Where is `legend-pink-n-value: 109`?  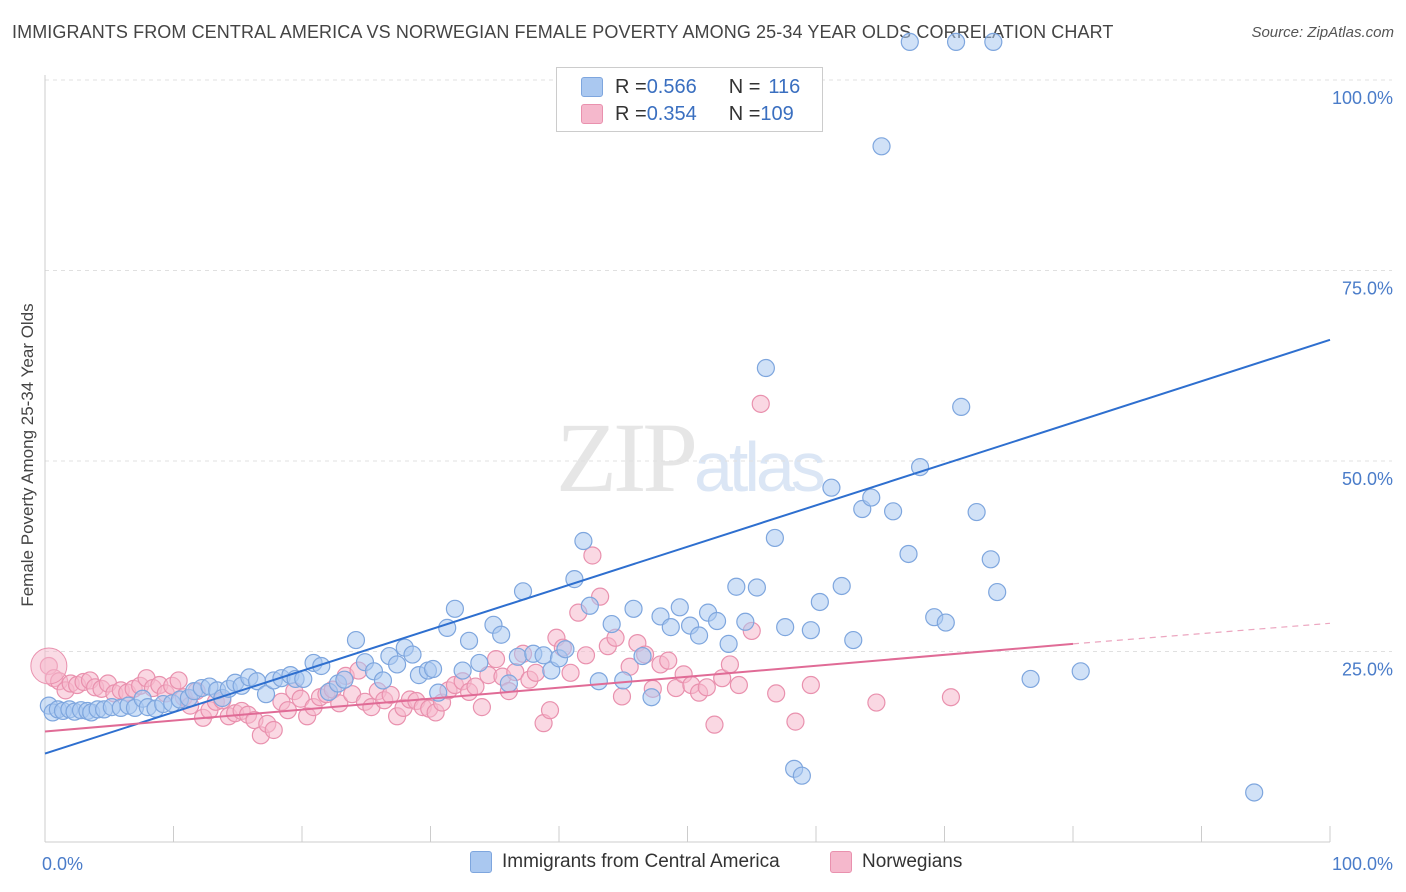
legend-pink-n-value: 109 is located at coordinates (777, 113).